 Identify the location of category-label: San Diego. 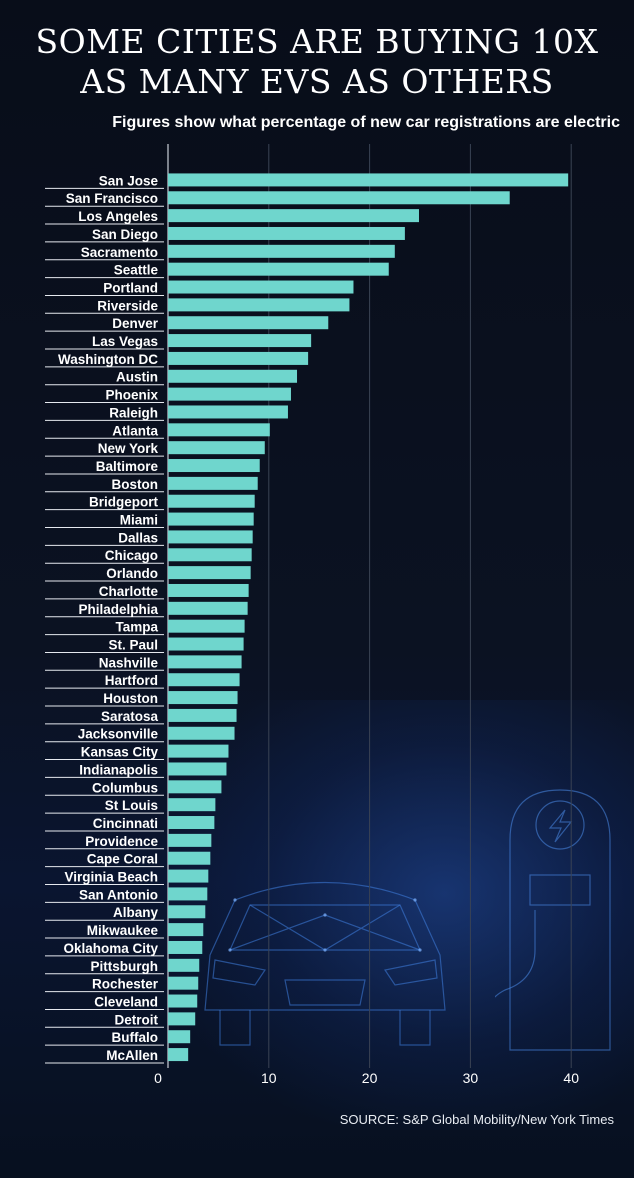
(125, 234).